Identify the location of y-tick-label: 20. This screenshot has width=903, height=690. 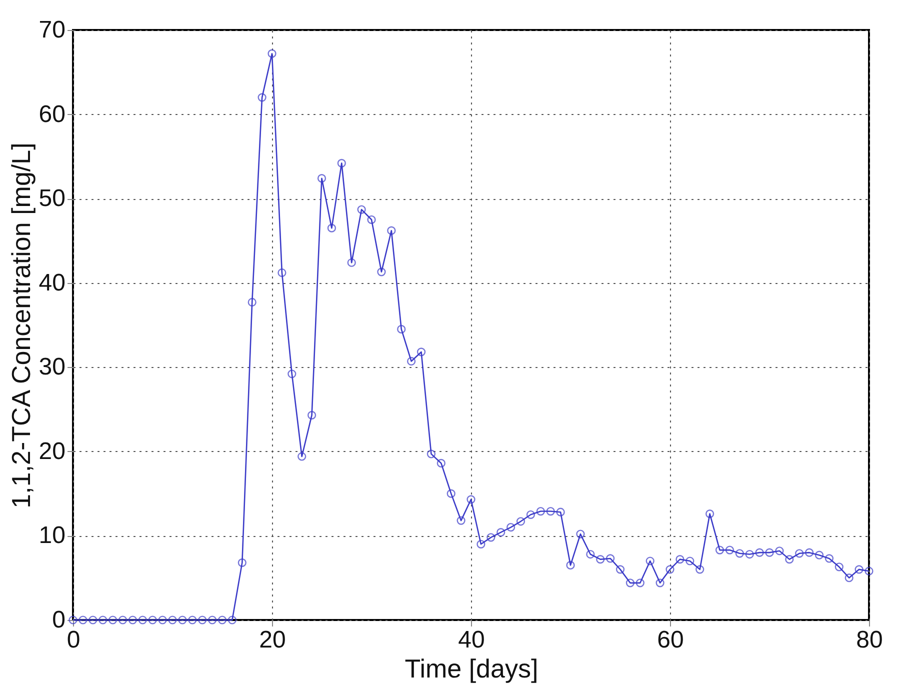
(52, 451).